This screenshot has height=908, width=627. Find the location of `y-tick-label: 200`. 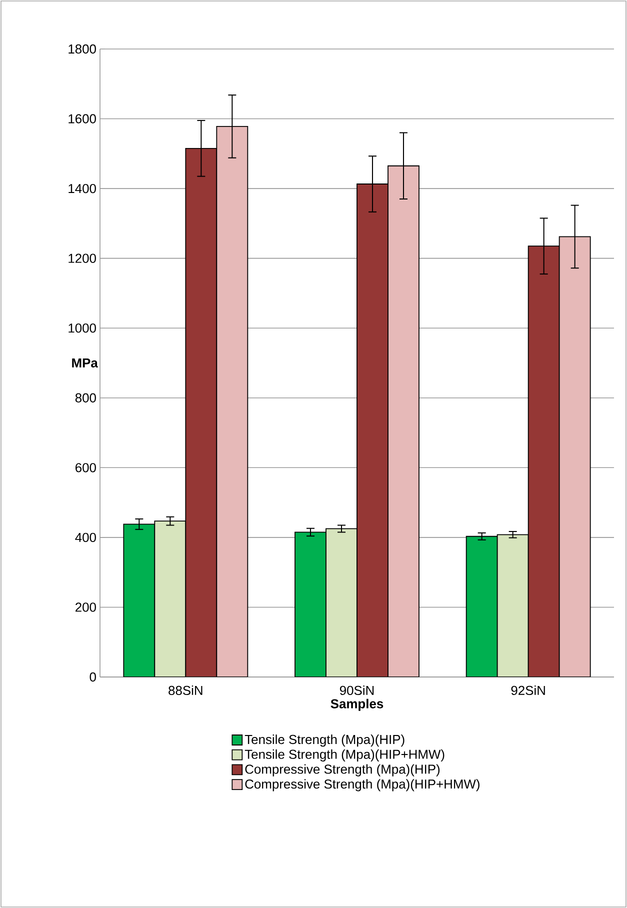

y-tick-label: 200 is located at coordinates (86, 607).